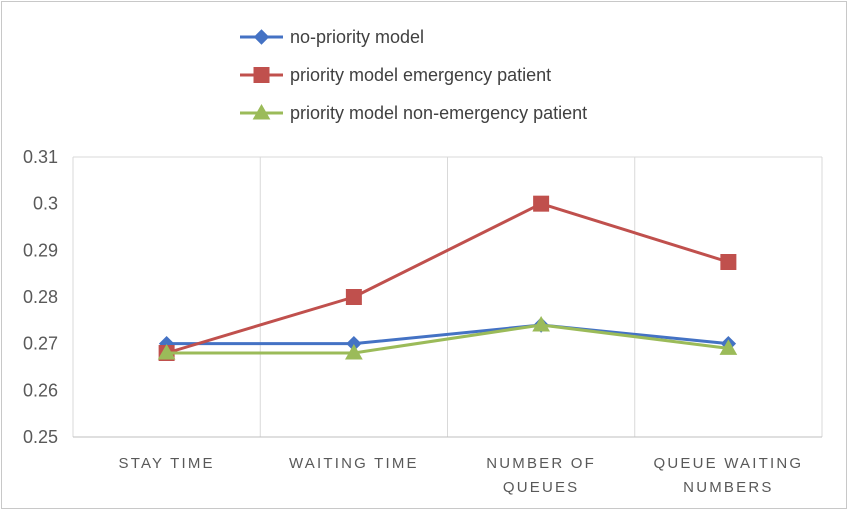  I want to click on x-category-label: NUMBERS, so click(728, 487).